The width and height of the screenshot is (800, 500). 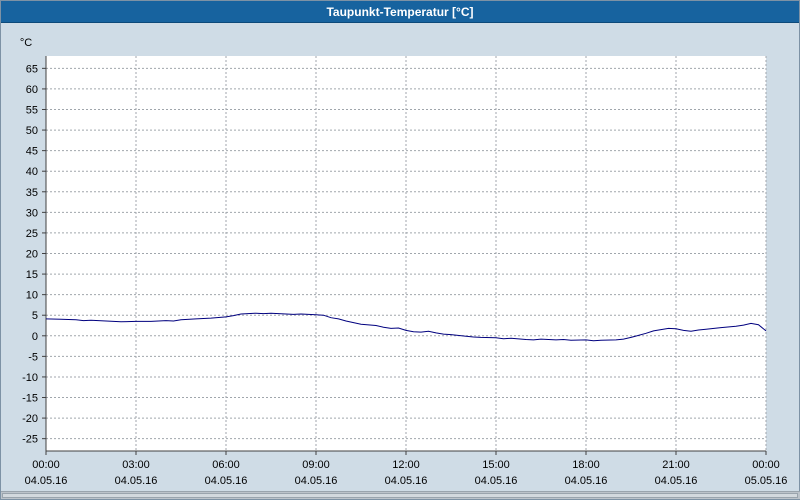 What do you see at coordinates (30, 419) in the screenshot?
I see `axis-tick-label: -20` at bounding box center [30, 419].